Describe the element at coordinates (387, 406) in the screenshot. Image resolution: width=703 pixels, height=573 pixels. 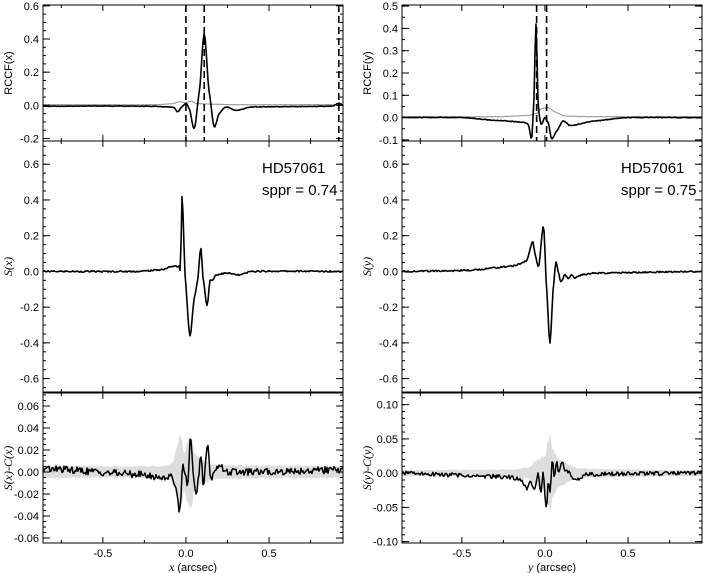
I see `y-tick-label: 0.10` at that location.